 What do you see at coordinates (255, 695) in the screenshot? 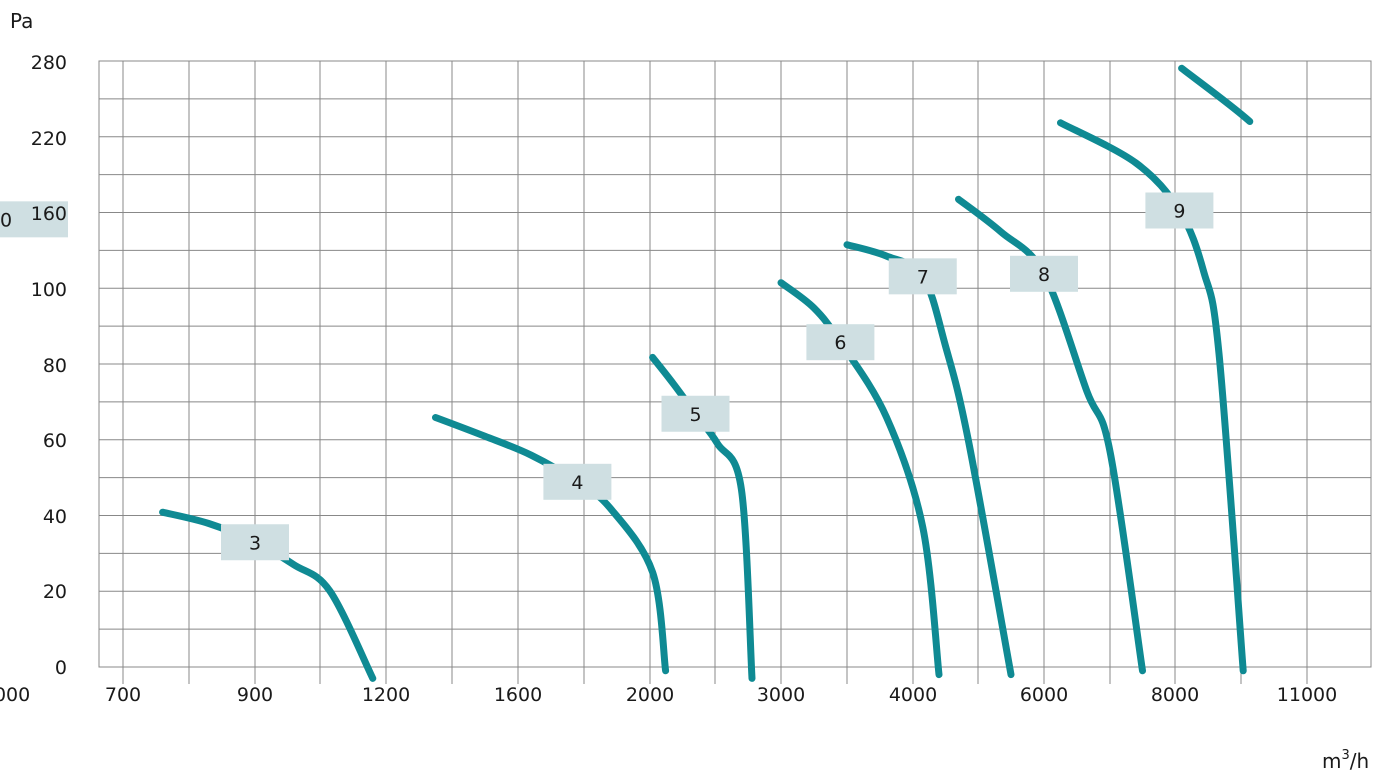
I see `x-tick-label: 900` at bounding box center [255, 695].